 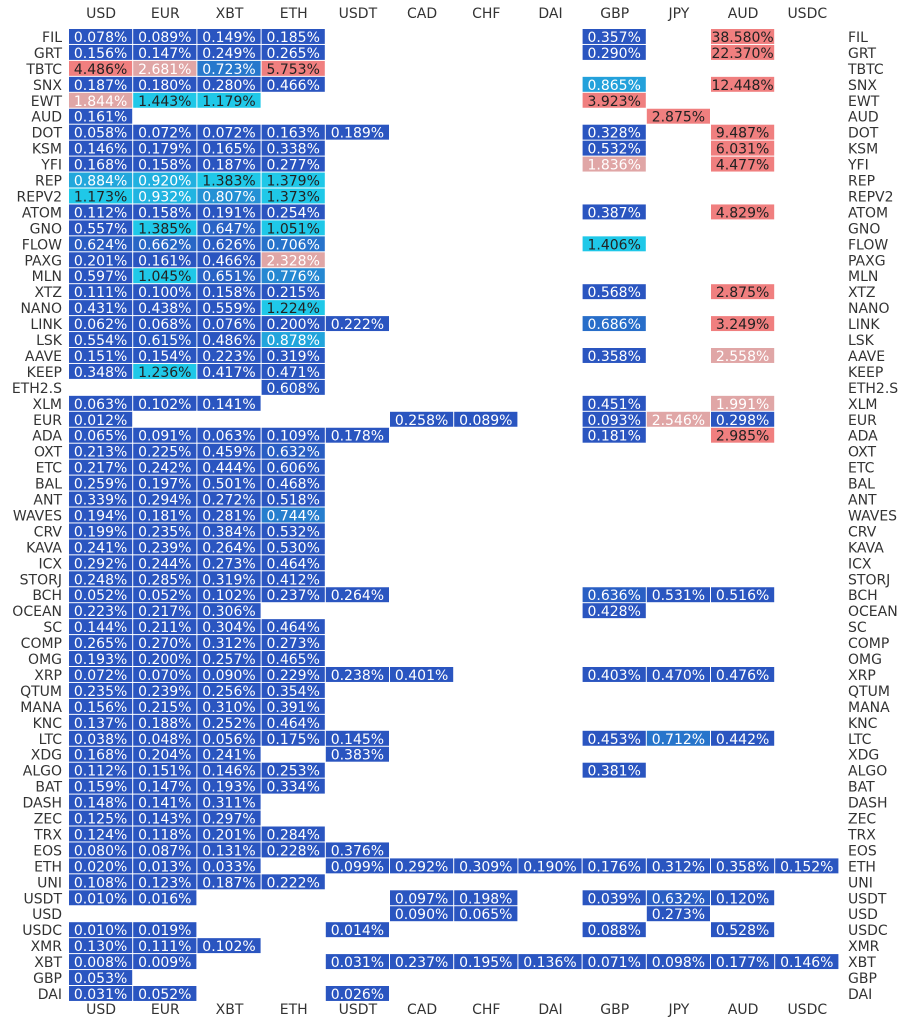 I want to click on cell-value-label: 0.476%, so click(x=742, y=676).